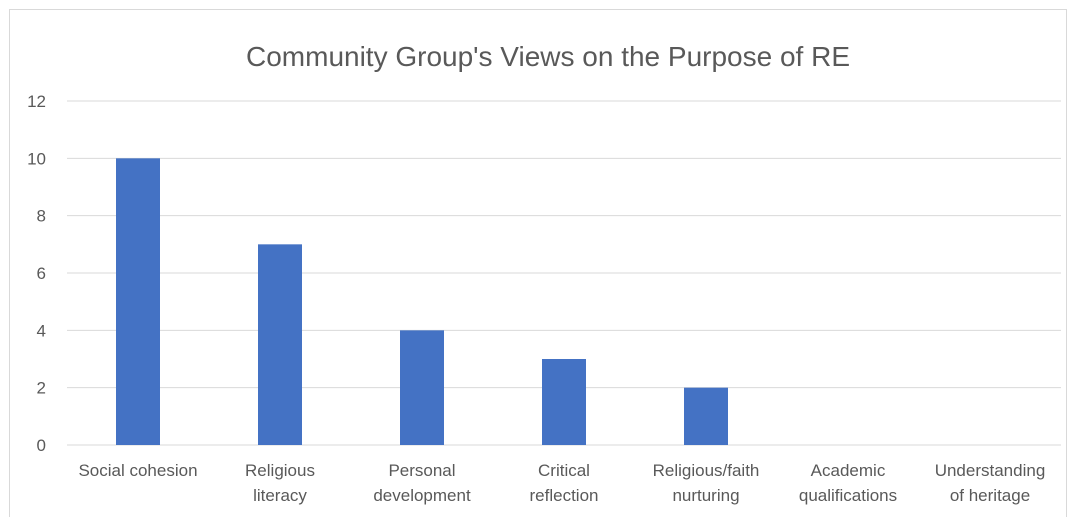 The image size is (1075, 520). I want to click on x-category-label-line: development, so click(422, 495).